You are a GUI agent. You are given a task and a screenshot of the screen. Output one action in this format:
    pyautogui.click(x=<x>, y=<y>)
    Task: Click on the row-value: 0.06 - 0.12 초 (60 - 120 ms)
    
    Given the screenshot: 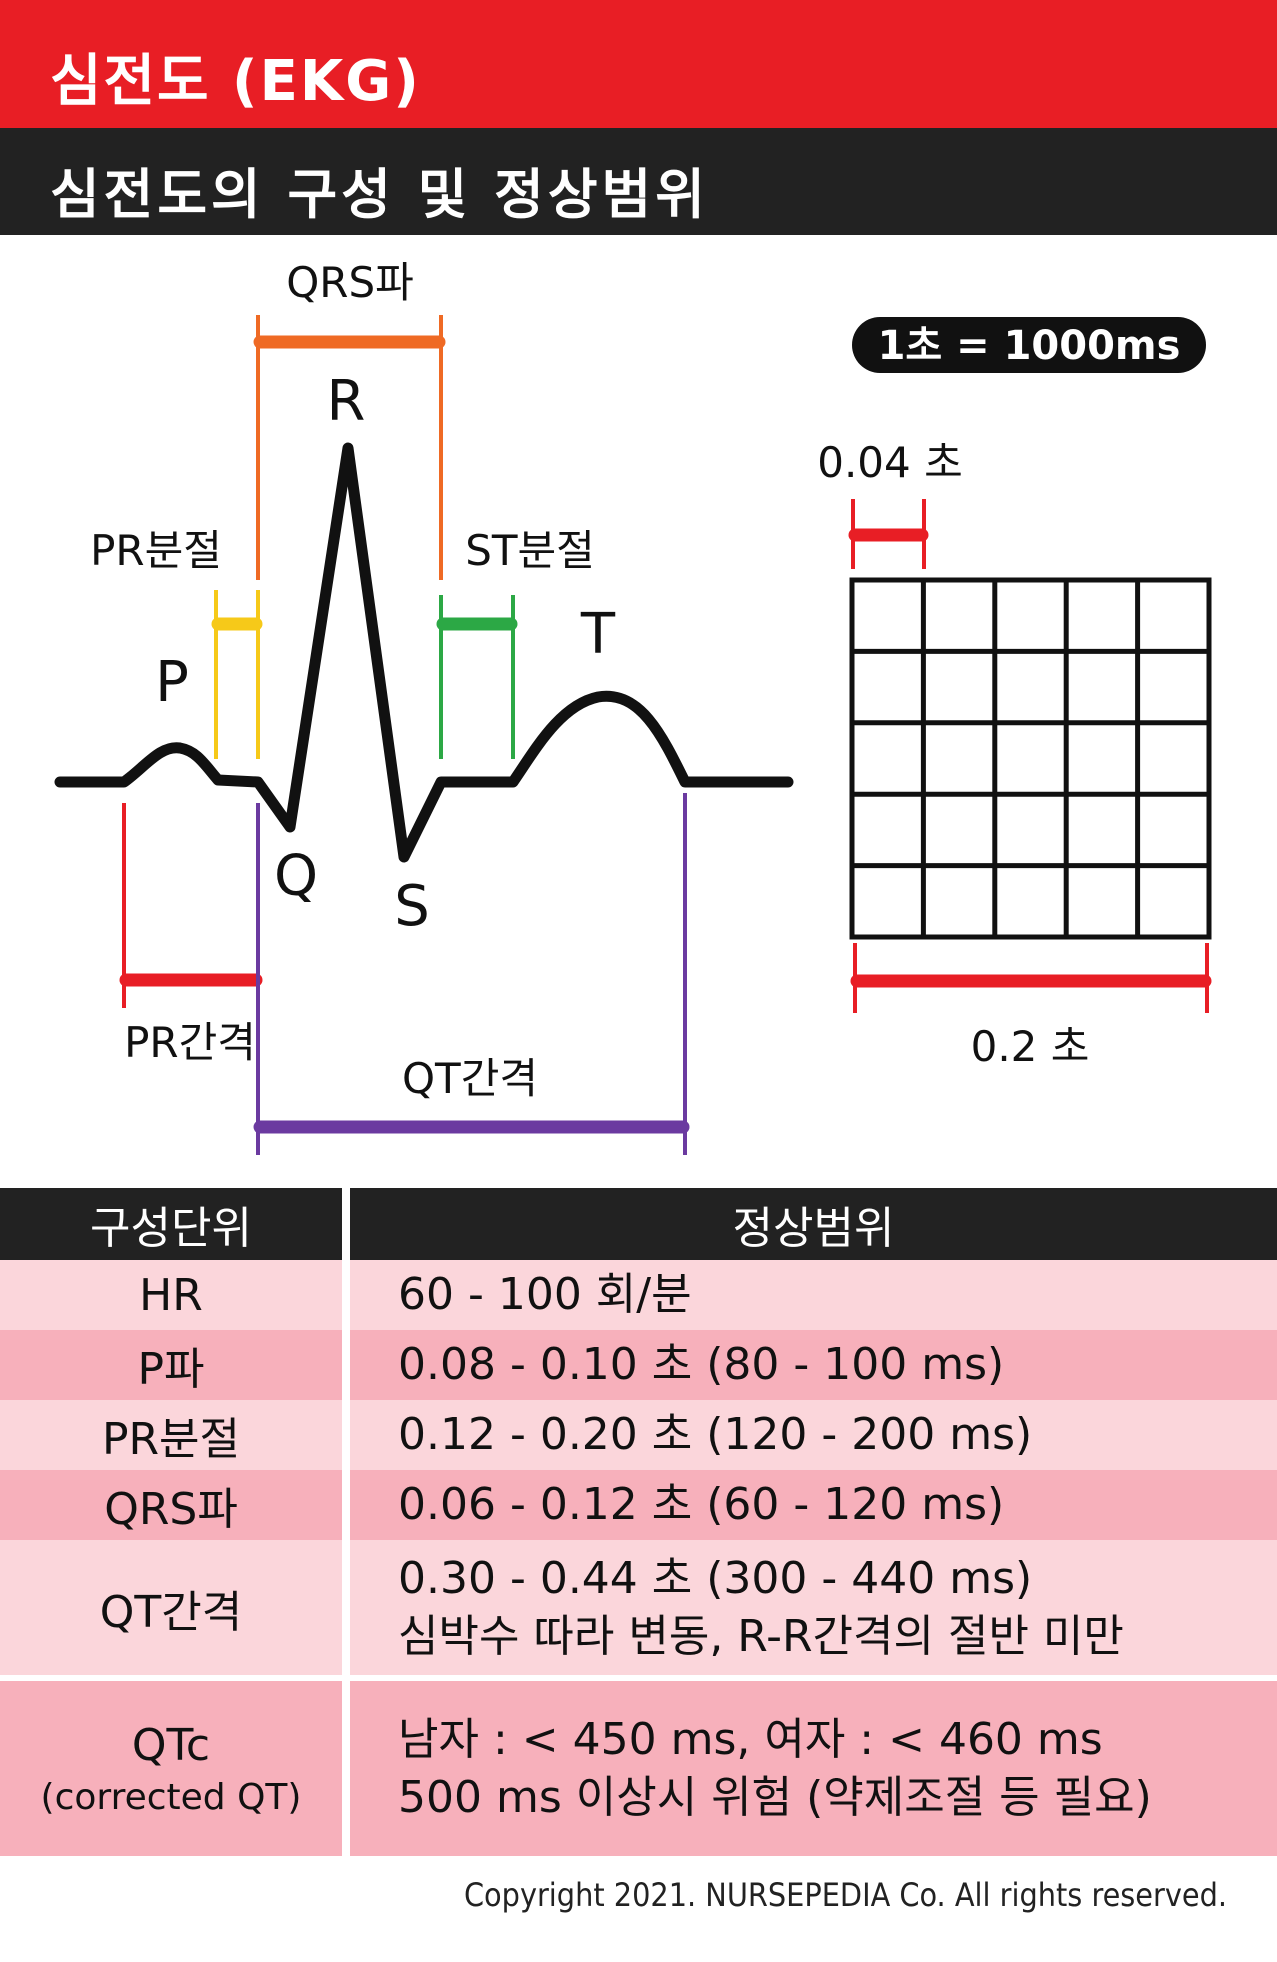 What is the action you would take?
    pyautogui.click(x=701, y=1504)
    